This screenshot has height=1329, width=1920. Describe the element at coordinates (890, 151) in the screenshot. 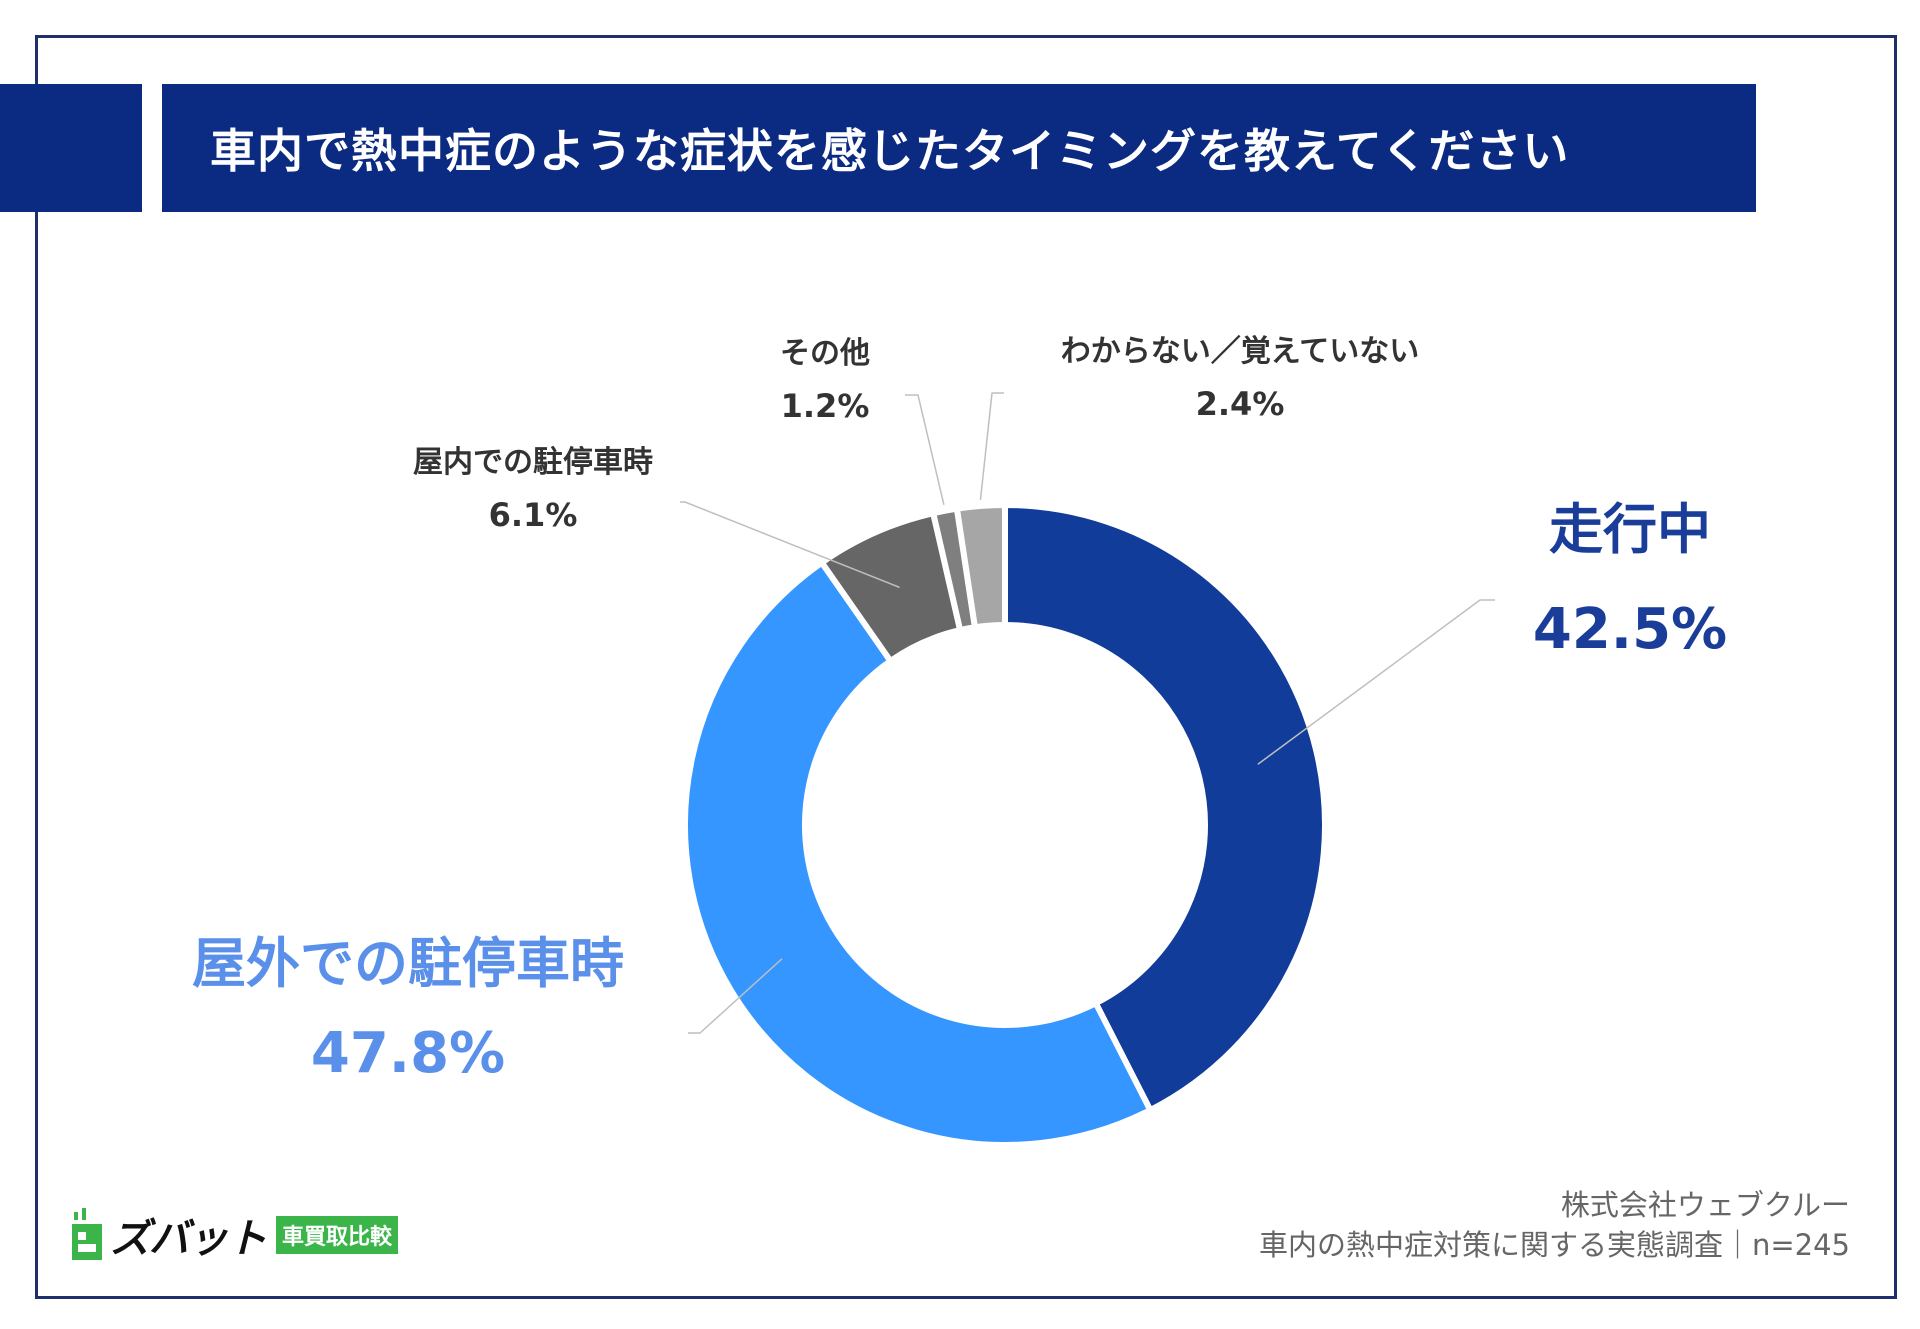

I see `chart-title: 車内で熱中症のような症状を感じたタイミングを教えてください` at that location.